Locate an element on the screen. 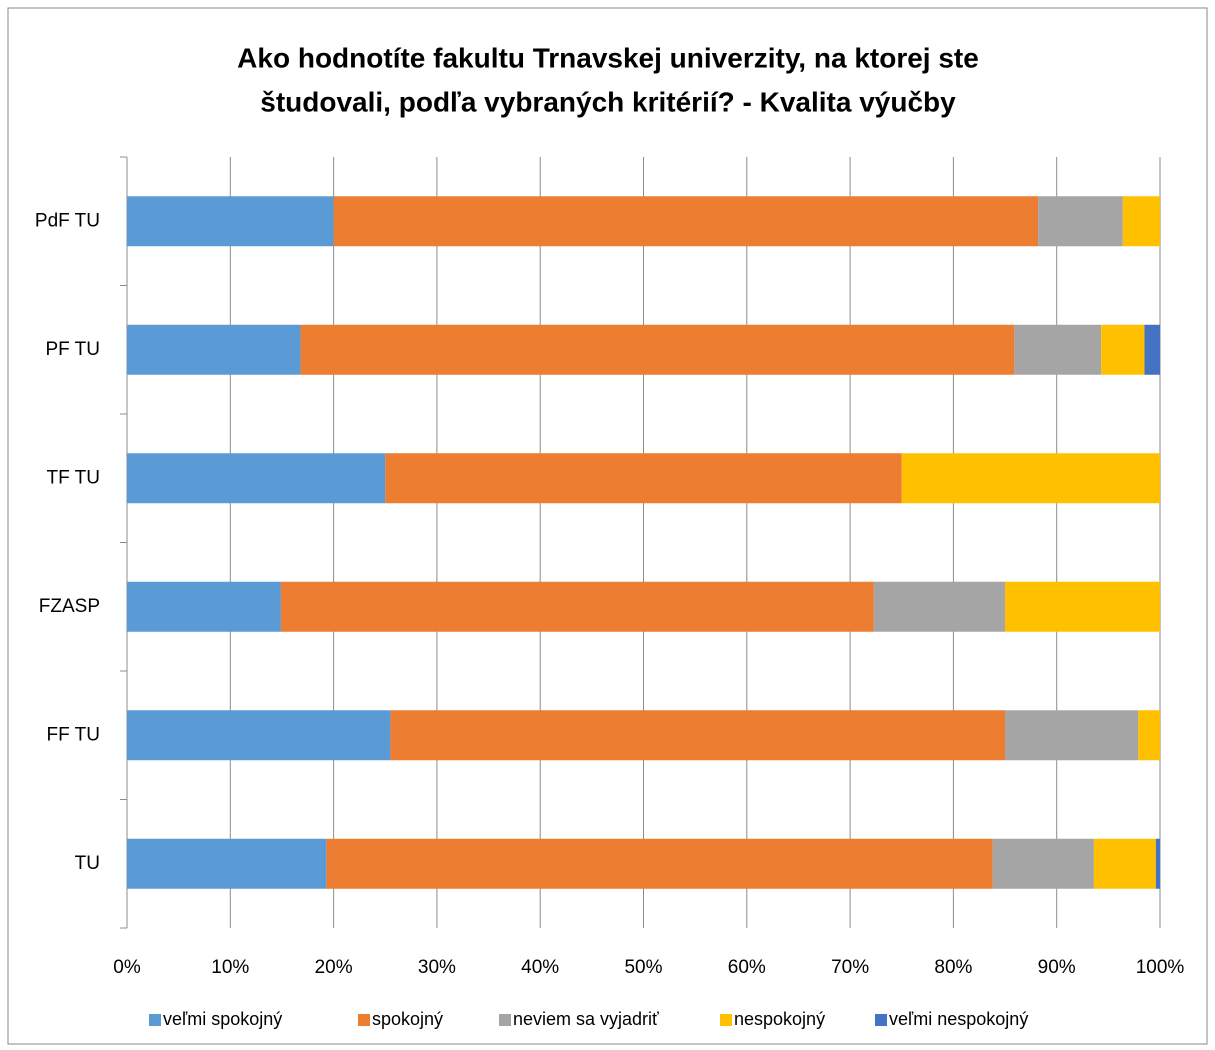  legend-label: veľmi nespokojný is located at coordinates (958, 1019).